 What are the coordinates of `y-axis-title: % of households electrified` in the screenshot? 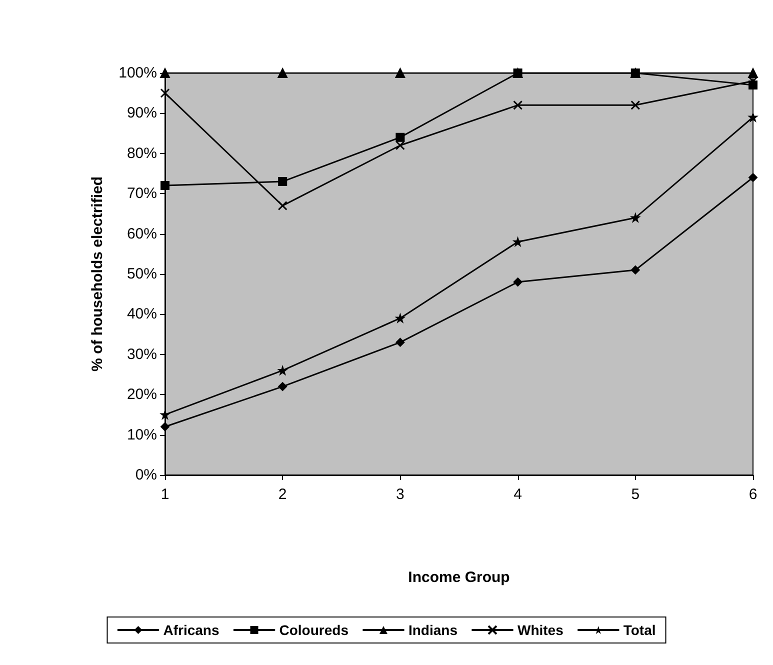 It's located at (97, 274).